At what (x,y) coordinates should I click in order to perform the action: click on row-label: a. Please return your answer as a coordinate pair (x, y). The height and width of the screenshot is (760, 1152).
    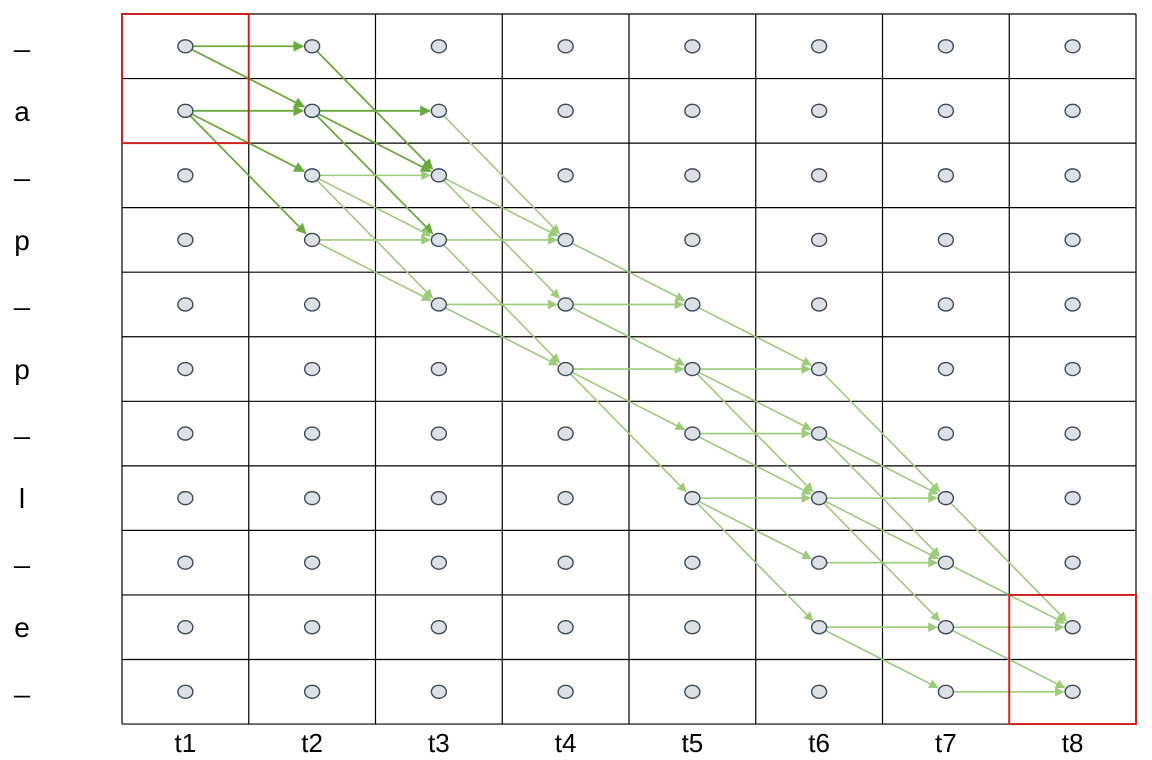
    Looking at the image, I should click on (22, 111).